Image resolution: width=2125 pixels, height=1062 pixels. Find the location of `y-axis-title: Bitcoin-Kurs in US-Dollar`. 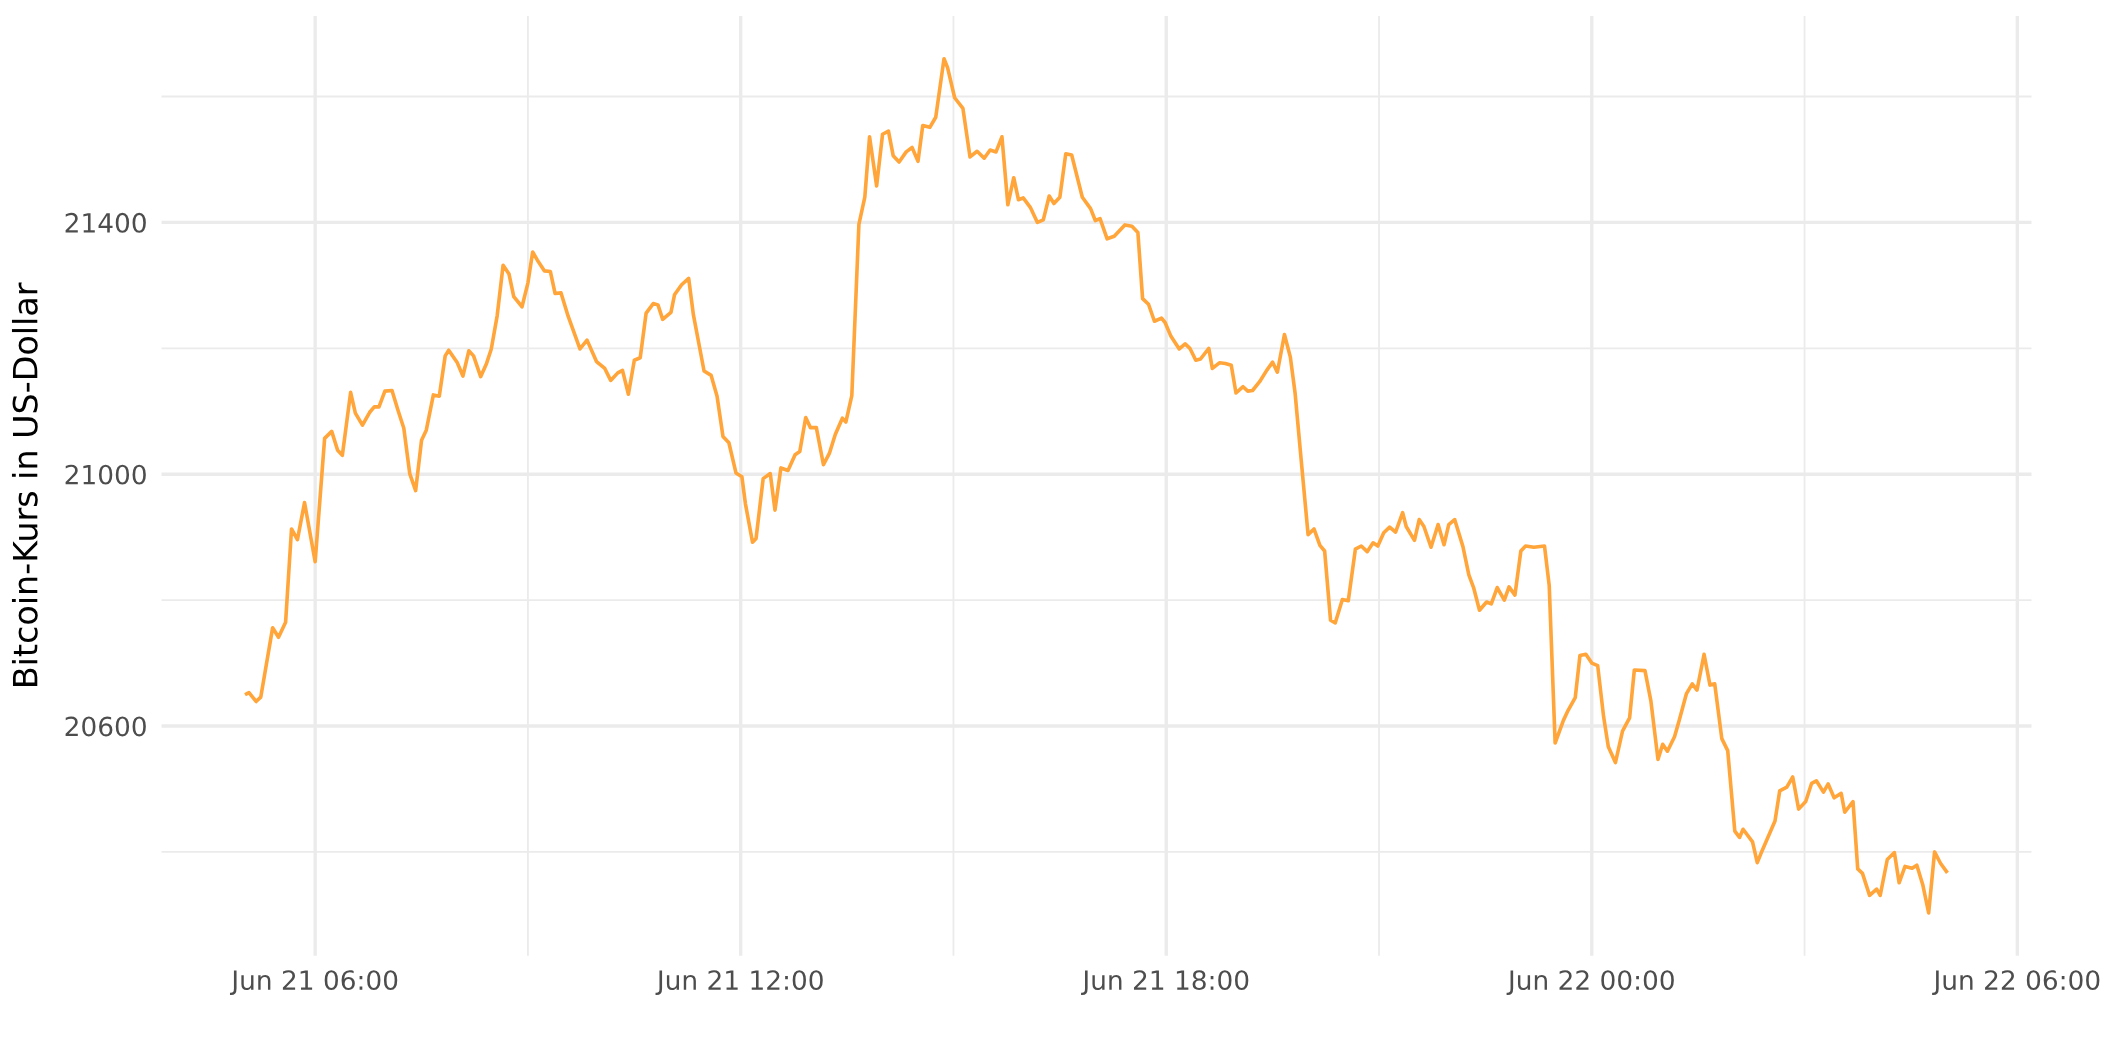

y-axis-title: Bitcoin-Kurs in US-Dollar is located at coordinates (24, 484).